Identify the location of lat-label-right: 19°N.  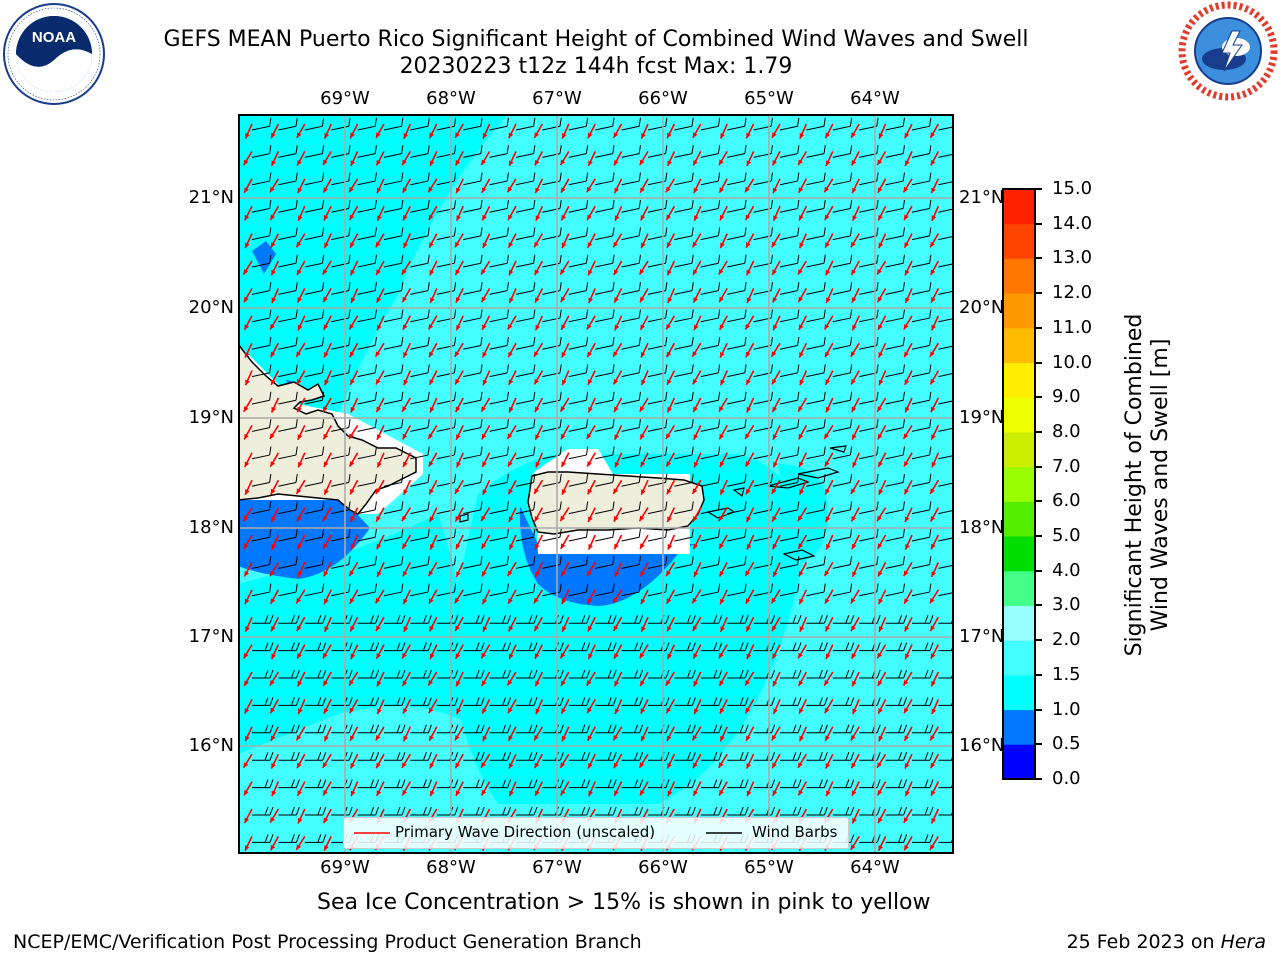
(982, 417).